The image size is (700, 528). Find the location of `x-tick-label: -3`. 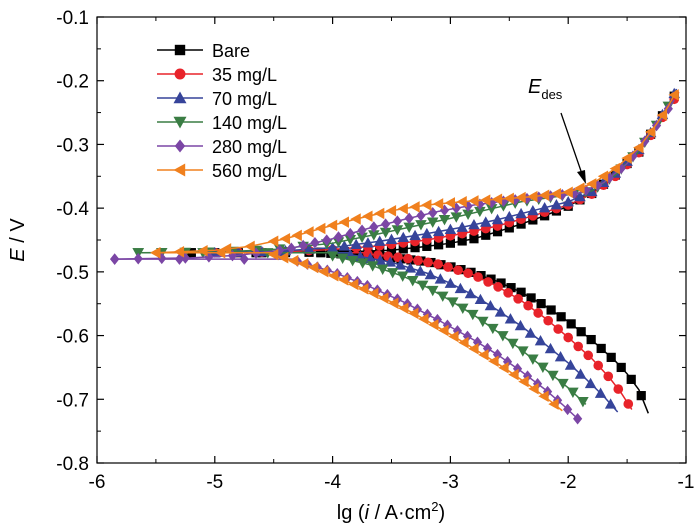

x-tick-label: -3 is located at coordinates (450, 482).